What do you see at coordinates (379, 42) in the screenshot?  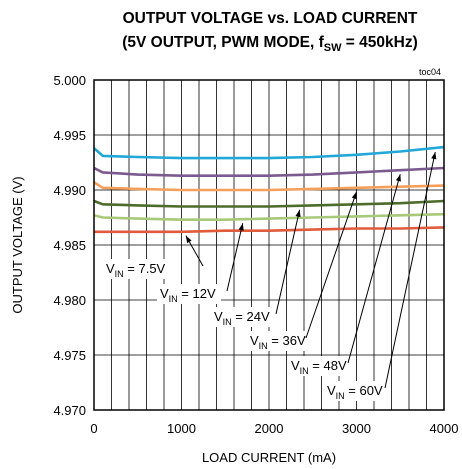 I see `subtitle-suffix: = 450kHz)` at bounding box center [379, 42].